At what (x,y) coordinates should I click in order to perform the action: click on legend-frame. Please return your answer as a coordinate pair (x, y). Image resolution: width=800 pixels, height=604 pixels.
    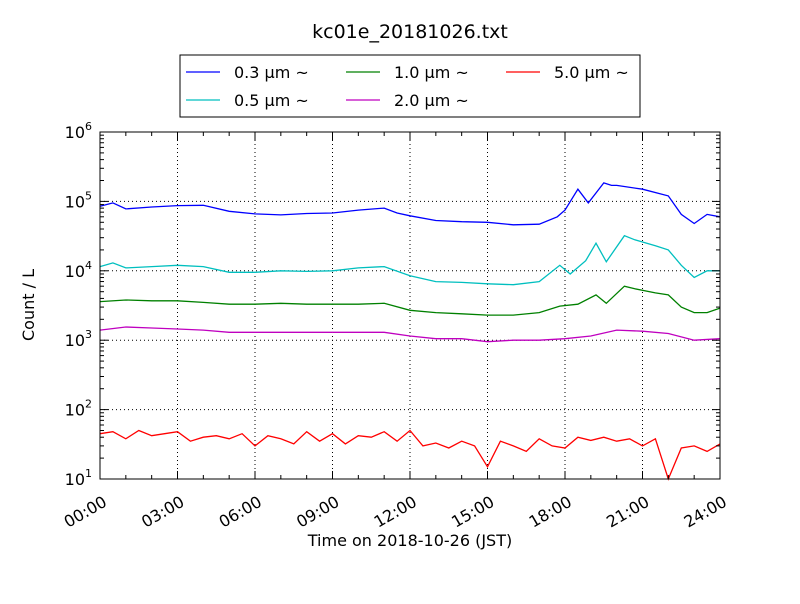
    Looking at the image, I should click on (410, 86).